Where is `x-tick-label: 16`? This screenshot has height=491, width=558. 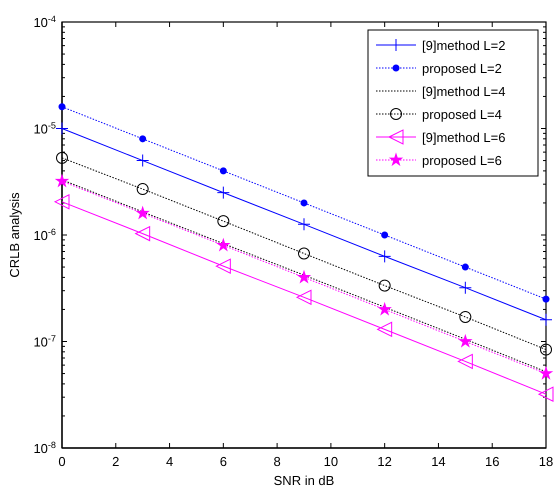
x-tick-label: 16 is located at coordinates (492, 461).